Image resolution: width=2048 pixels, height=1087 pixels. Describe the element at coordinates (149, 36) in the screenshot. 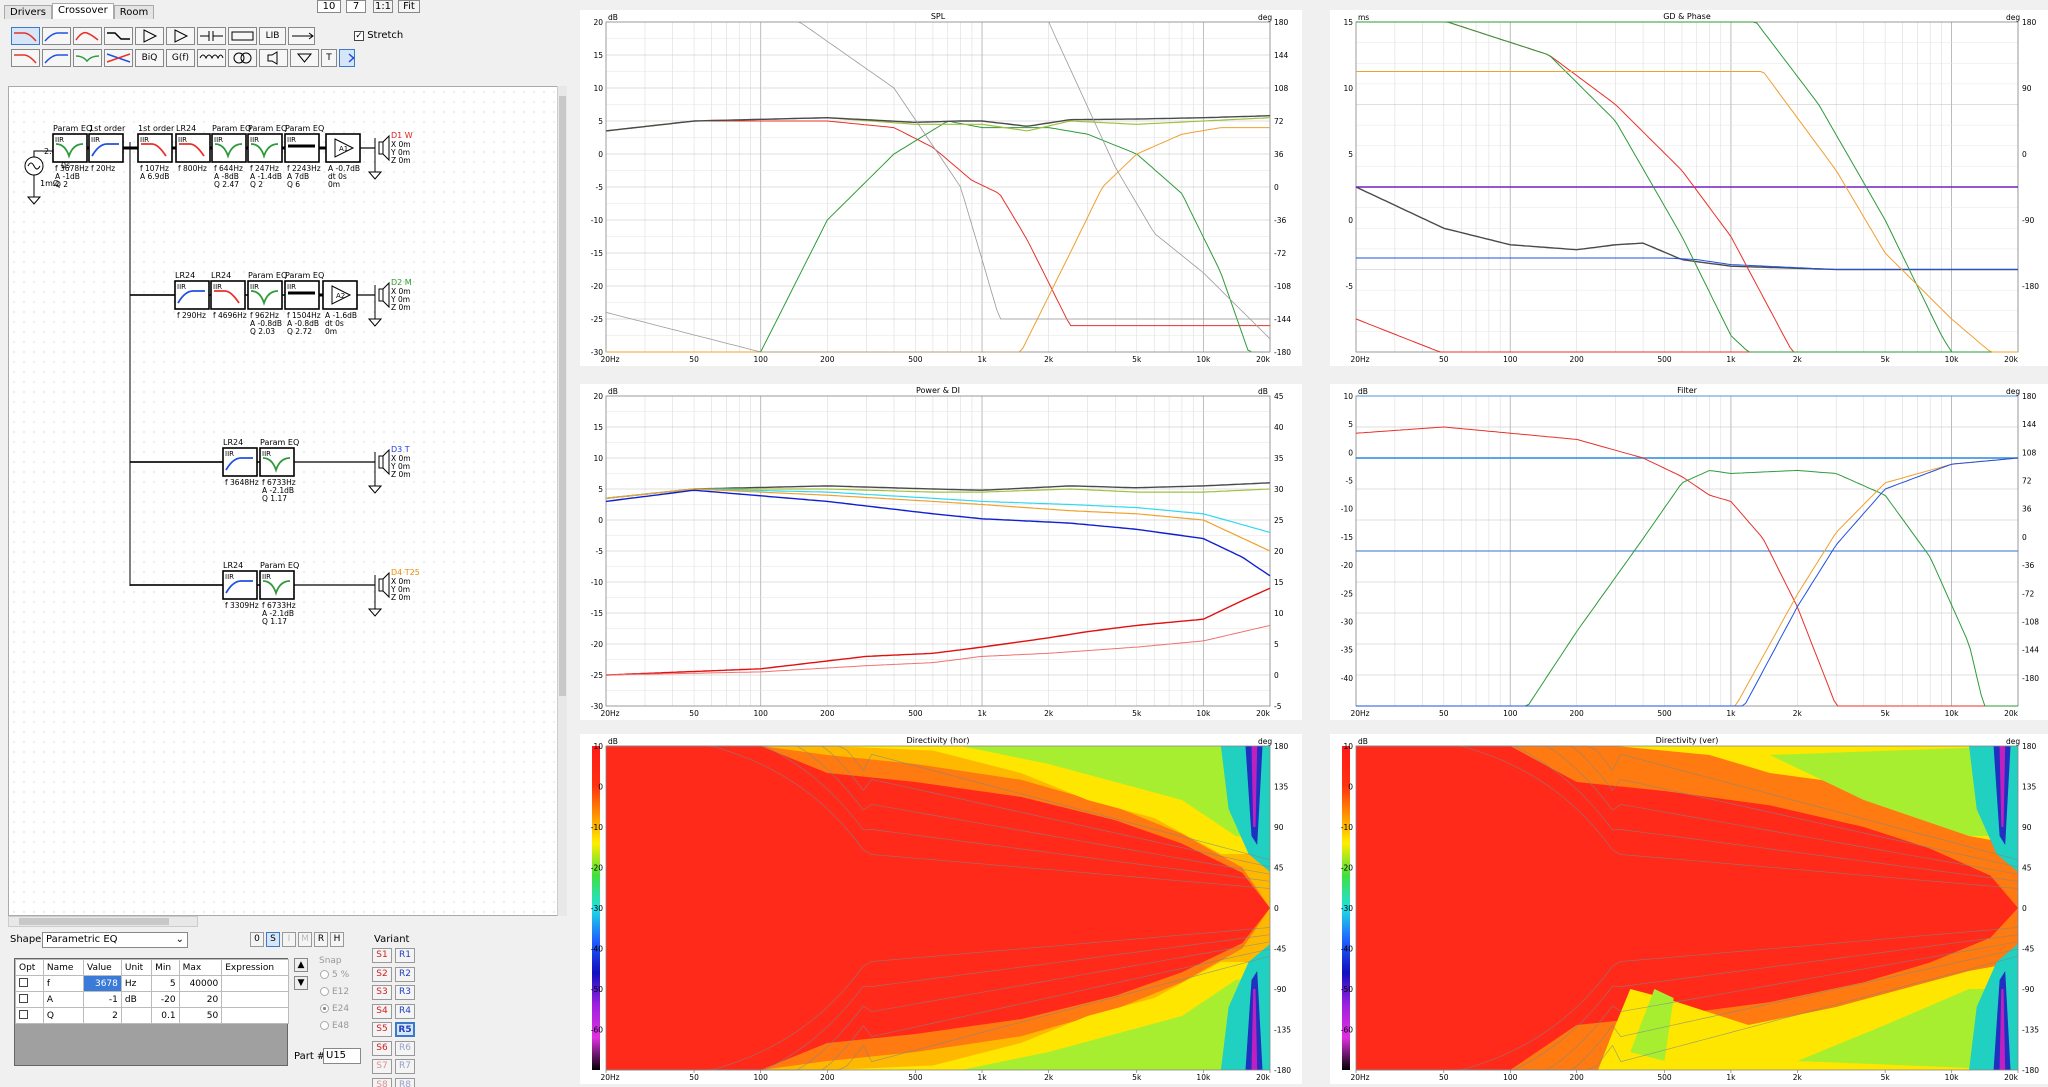

I see `toolbar-amp-icon-button` at that location.